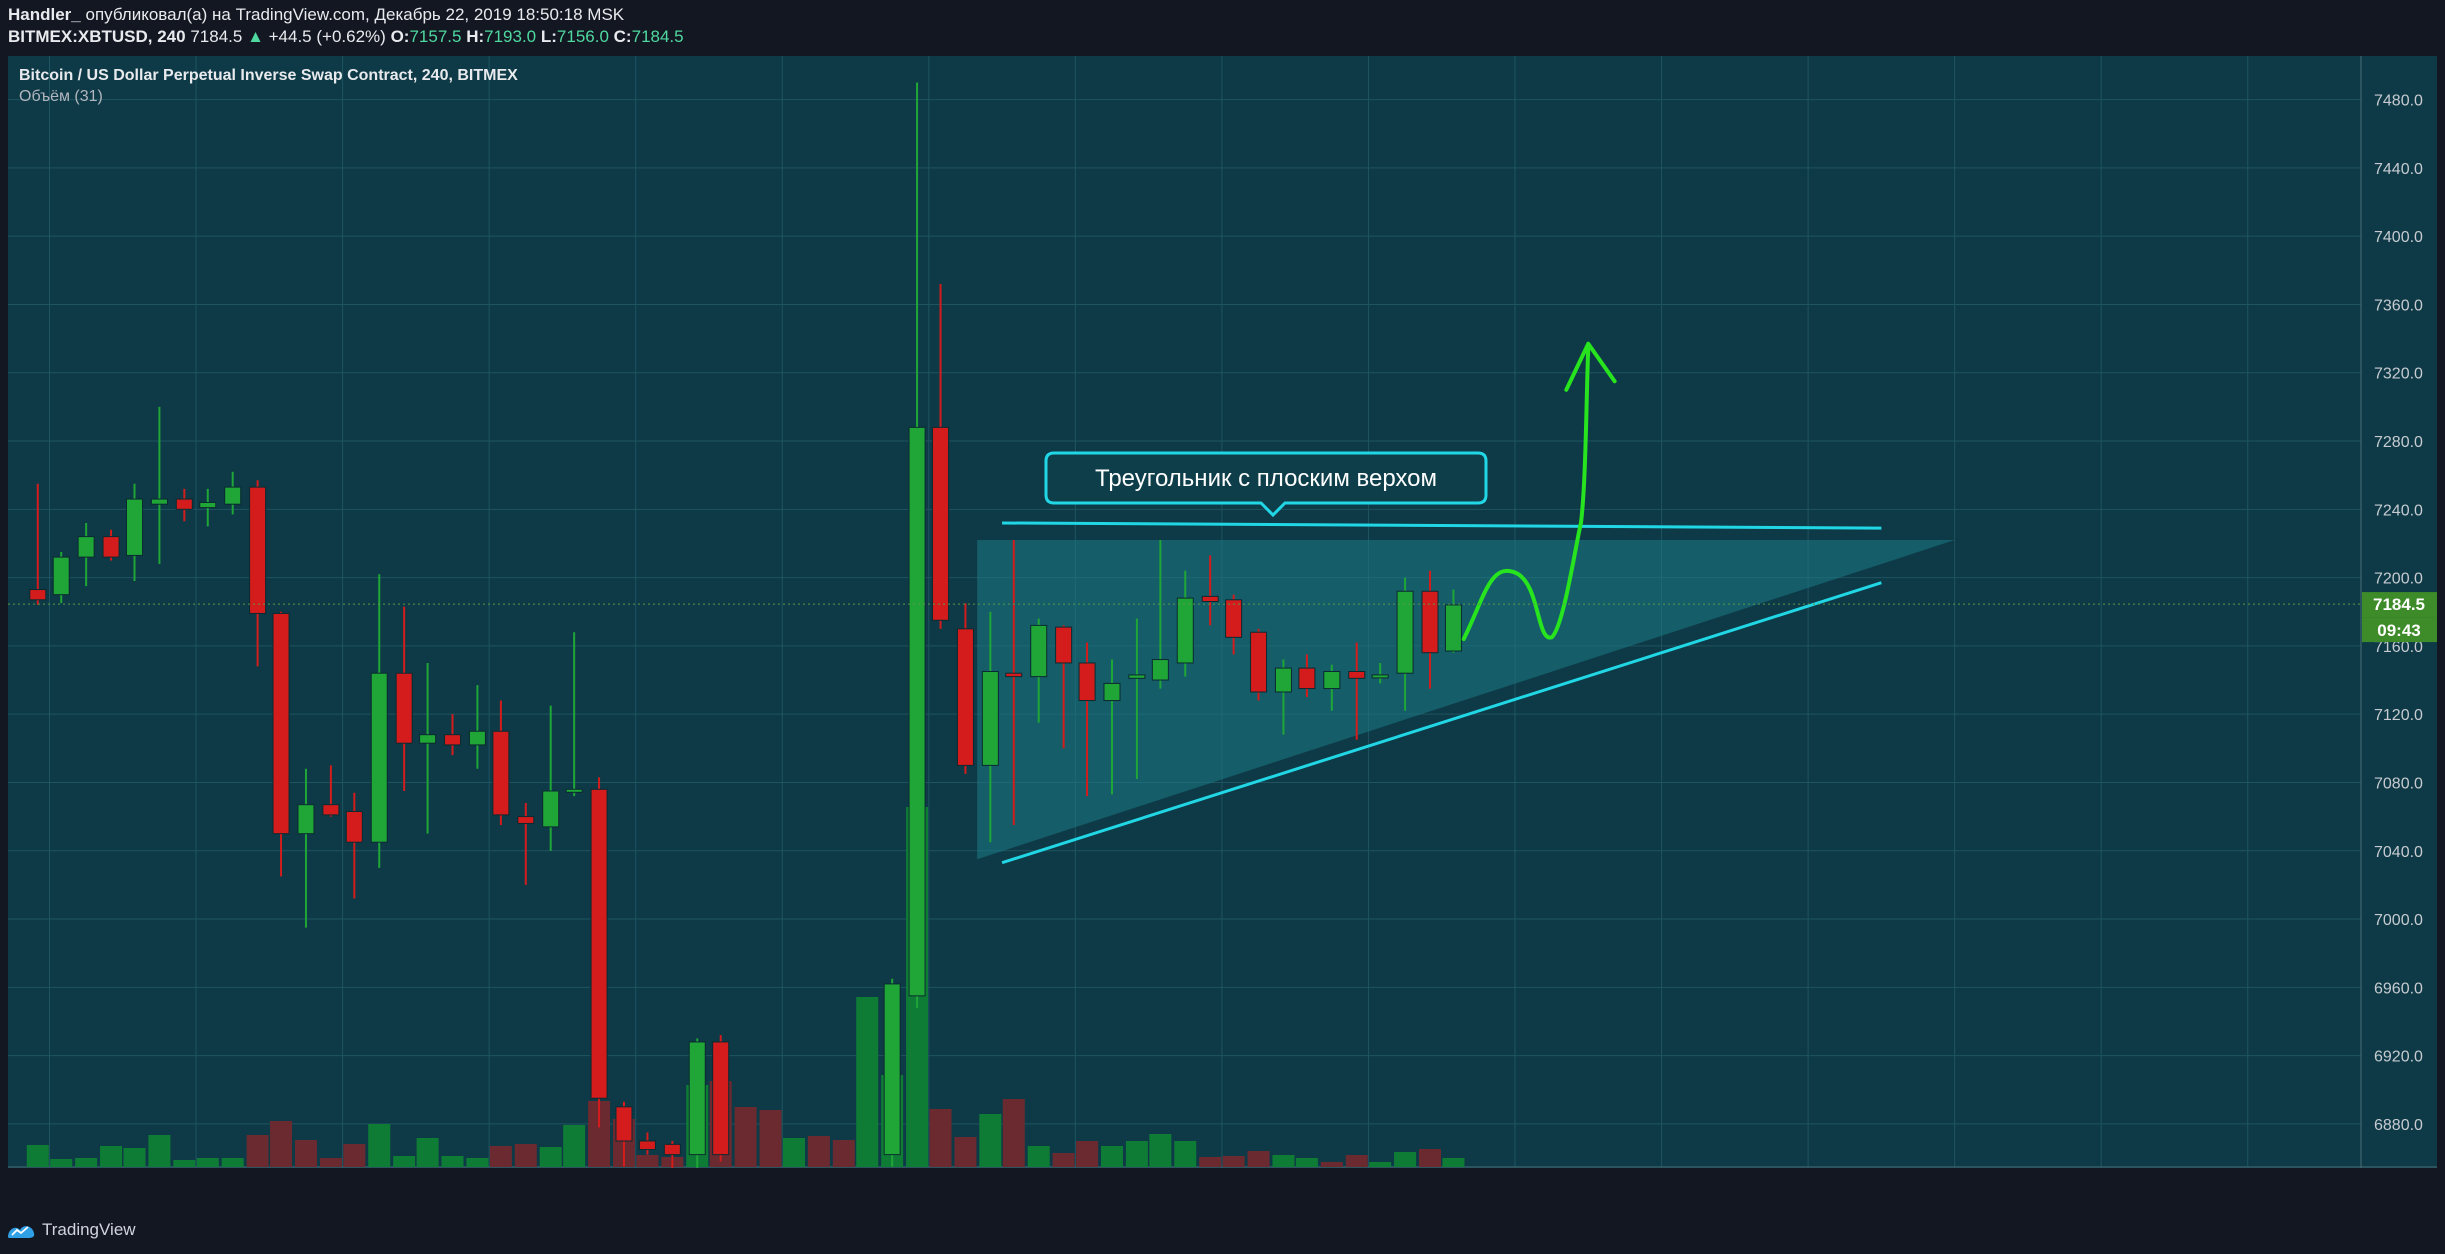 The width and height of the screenshot is (2445, 1254). What do you see at coordinates (2398, 510) in the screenshot?
I see `price-tick-label: 7240.0` at bounding box center [2398, 510].